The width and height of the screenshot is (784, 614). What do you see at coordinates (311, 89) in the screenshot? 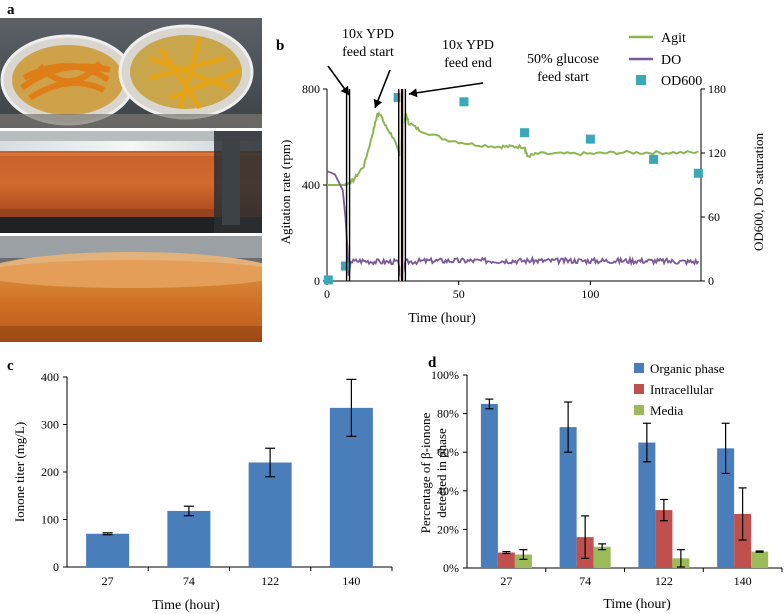
I see `chart-b-ytick-left-label: 800` at bounding box center [311, 89].